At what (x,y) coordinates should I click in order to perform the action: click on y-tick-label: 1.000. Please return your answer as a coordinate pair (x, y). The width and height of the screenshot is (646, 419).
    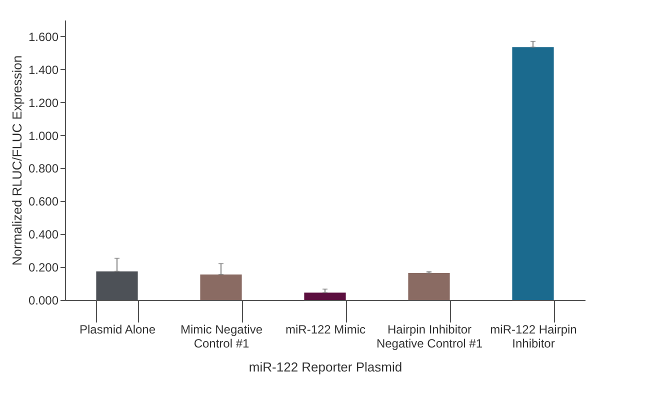
    Looking at the image, I should click on (43, 135).